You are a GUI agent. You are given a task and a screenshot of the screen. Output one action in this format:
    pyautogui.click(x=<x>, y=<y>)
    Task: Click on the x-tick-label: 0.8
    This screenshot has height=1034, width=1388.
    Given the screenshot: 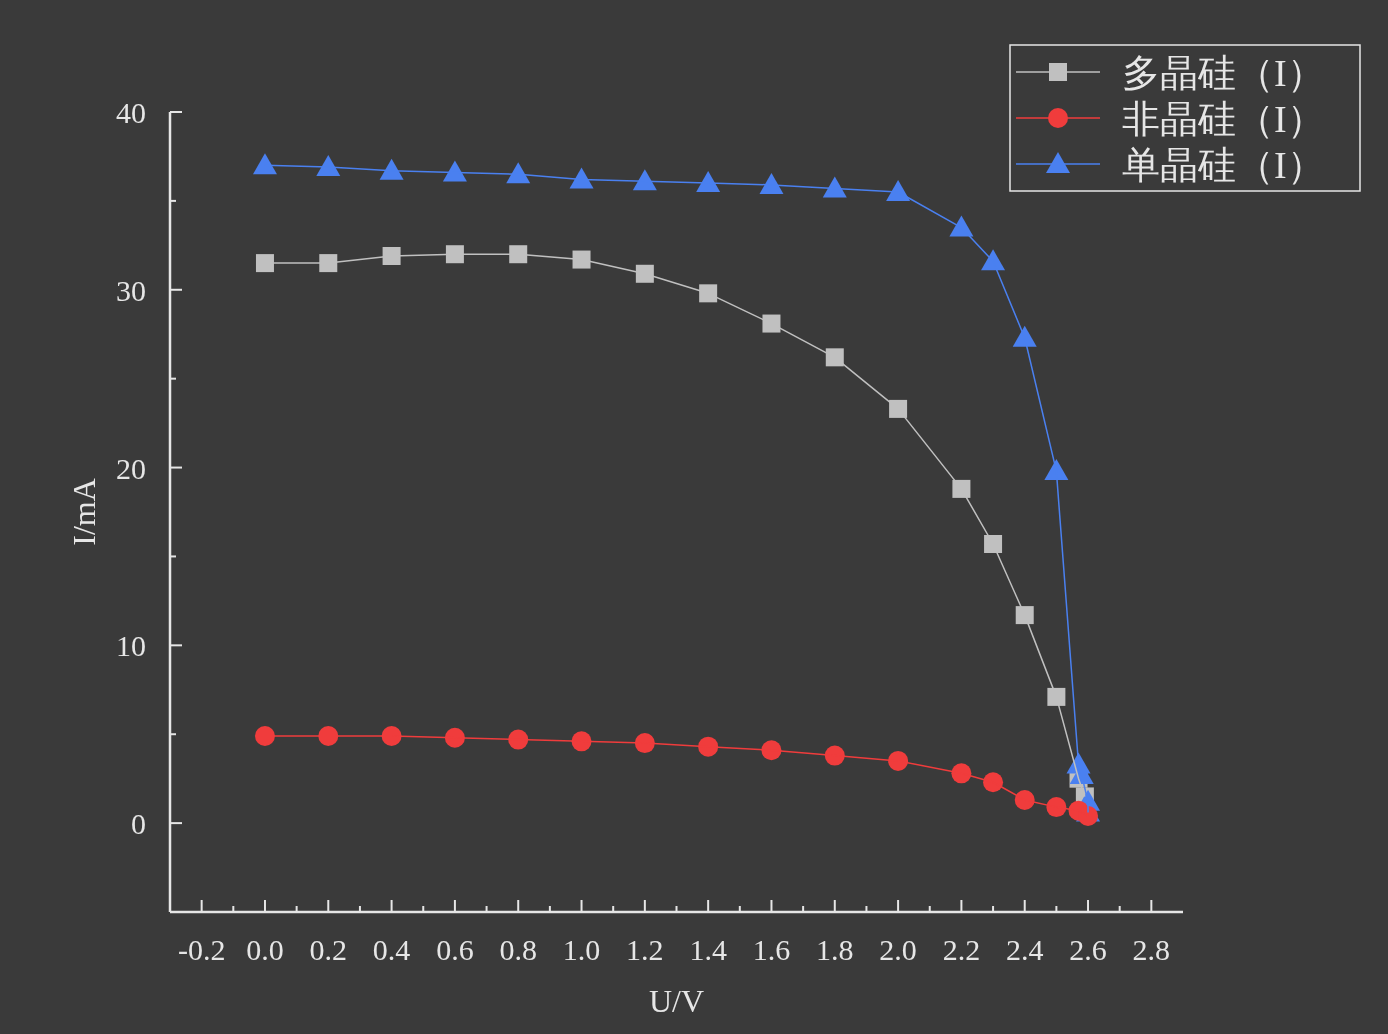 What is the action you would take?
    pyautogui.click(x=518, y=949)
    